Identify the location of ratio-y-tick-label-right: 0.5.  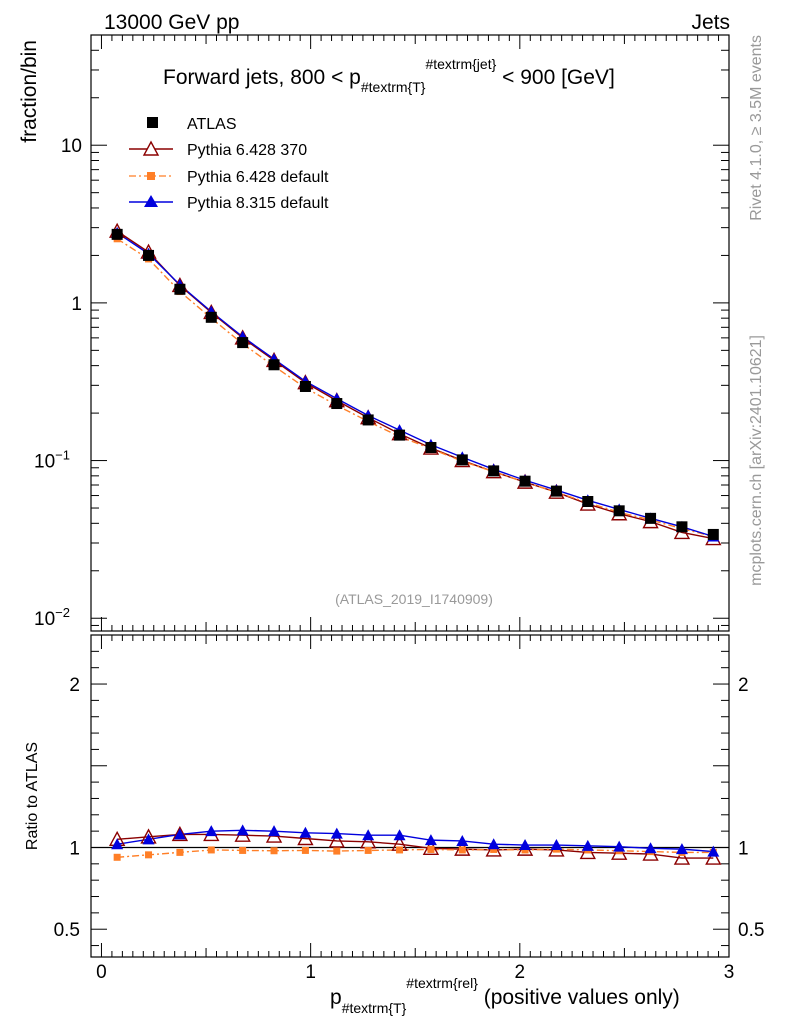
(751, 930).